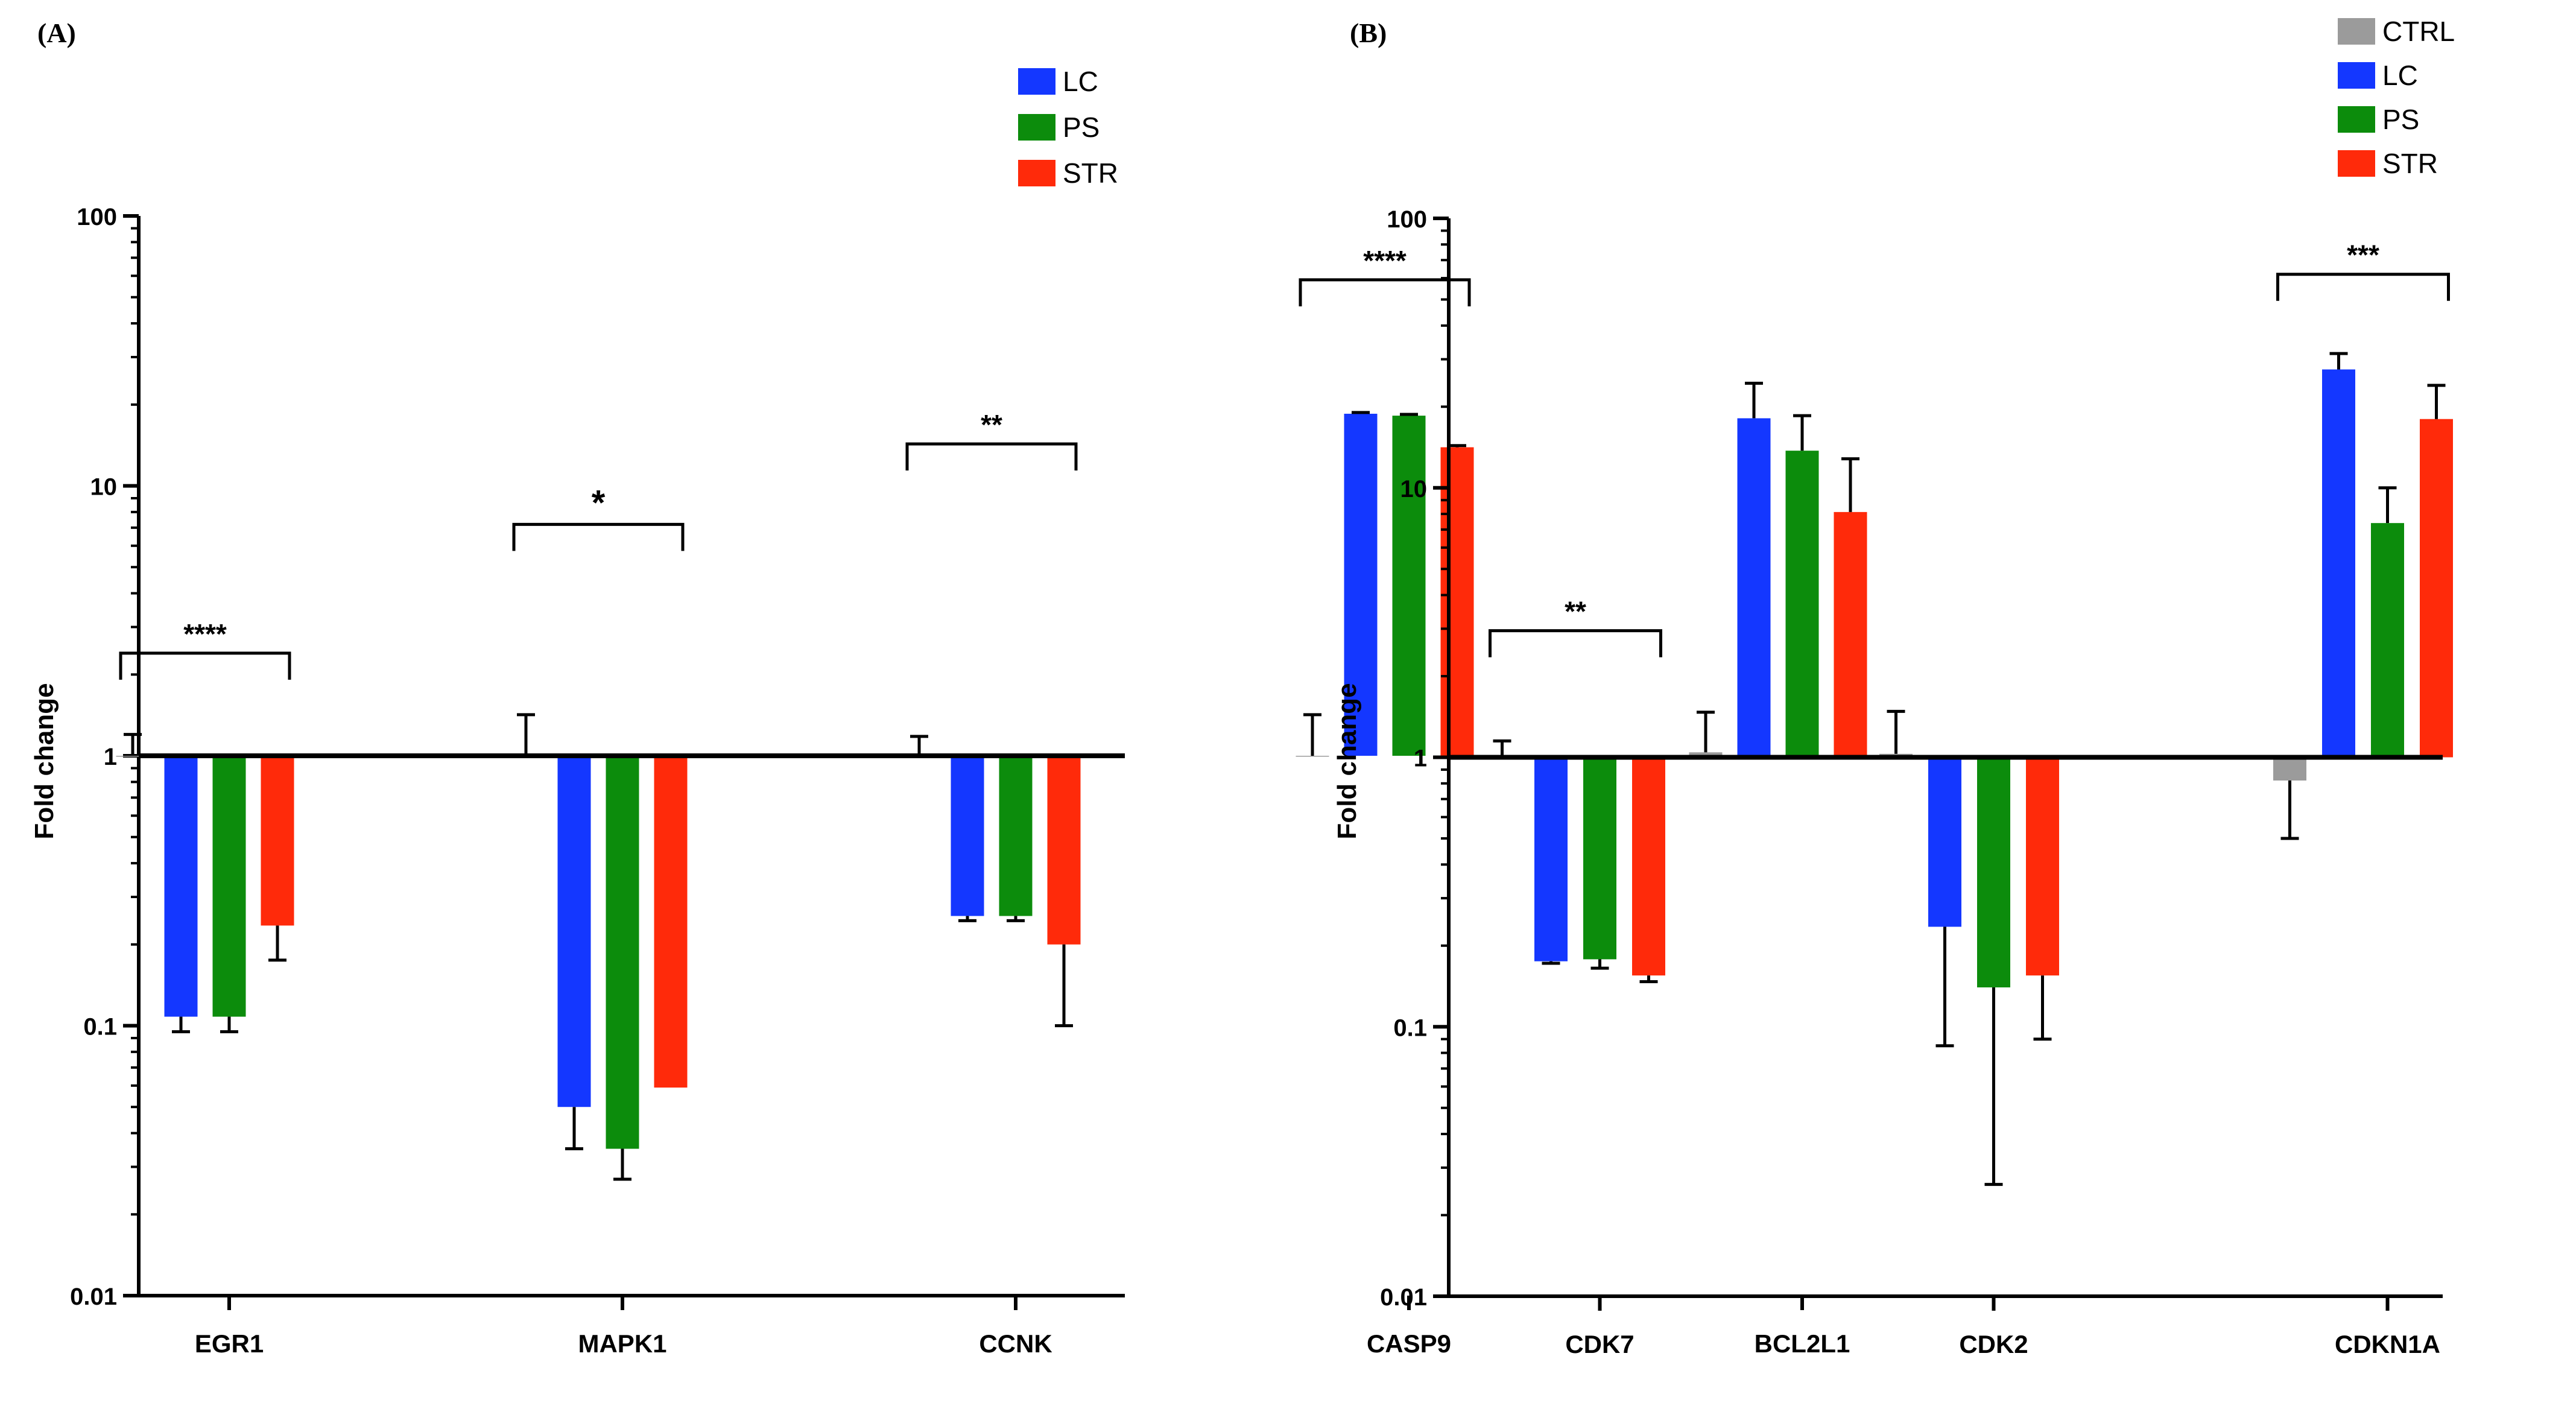 This screenshot has width=2576, height=1403. I want to click on x-category-label: CDKN1A, so click(2387, 1344).